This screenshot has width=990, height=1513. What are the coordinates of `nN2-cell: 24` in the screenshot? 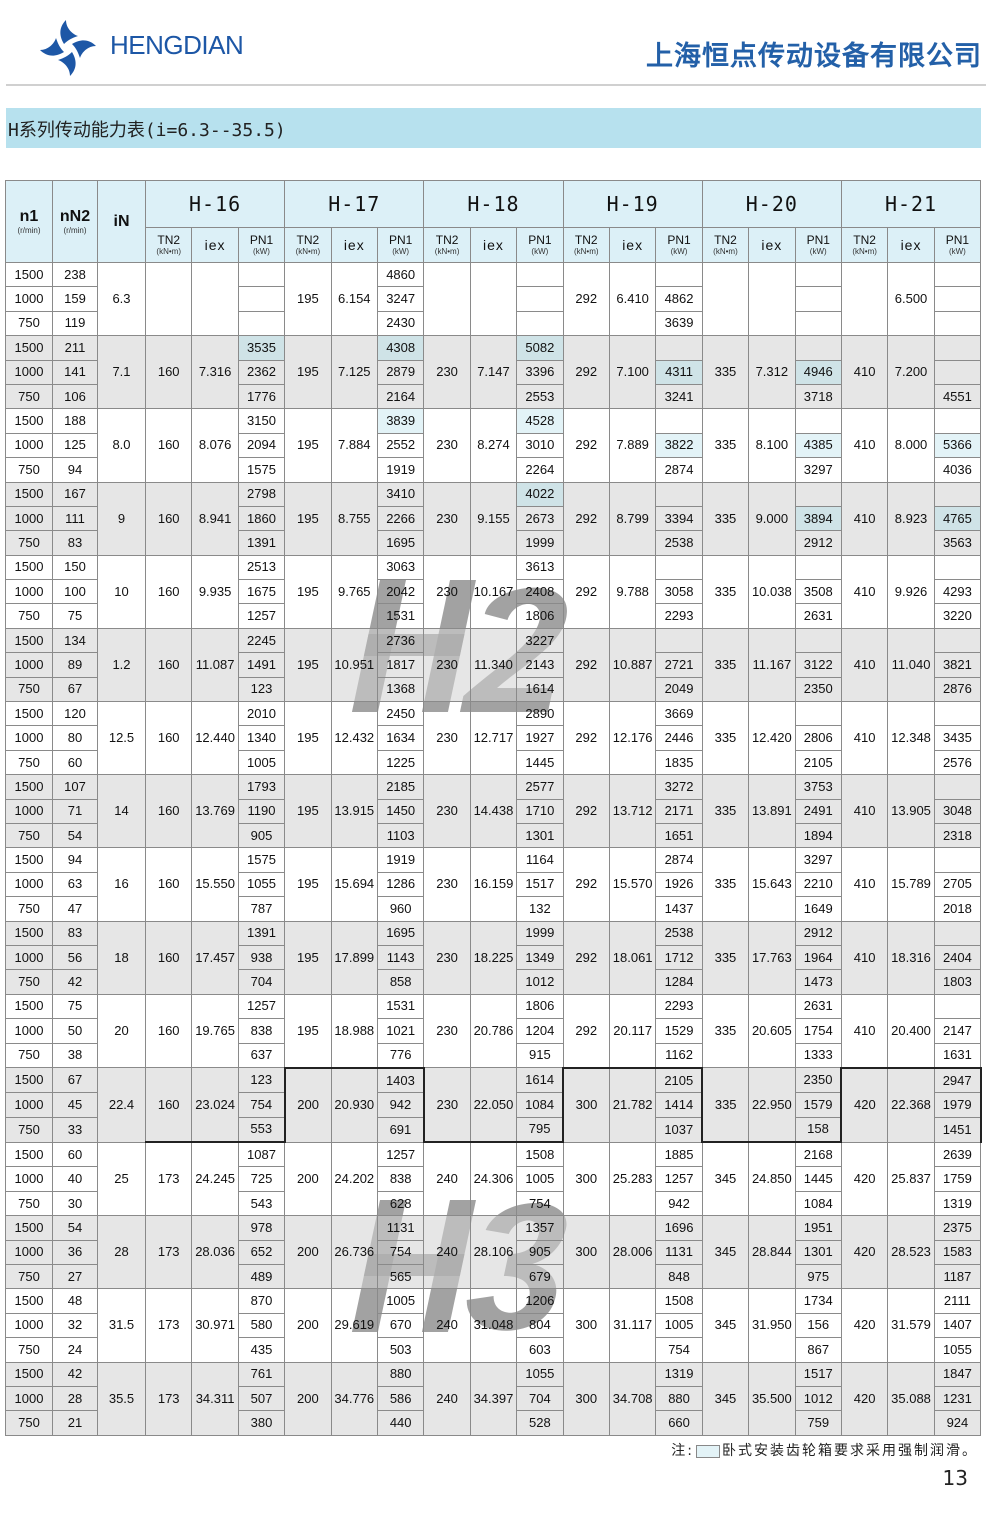 It's located at (75, 1350).